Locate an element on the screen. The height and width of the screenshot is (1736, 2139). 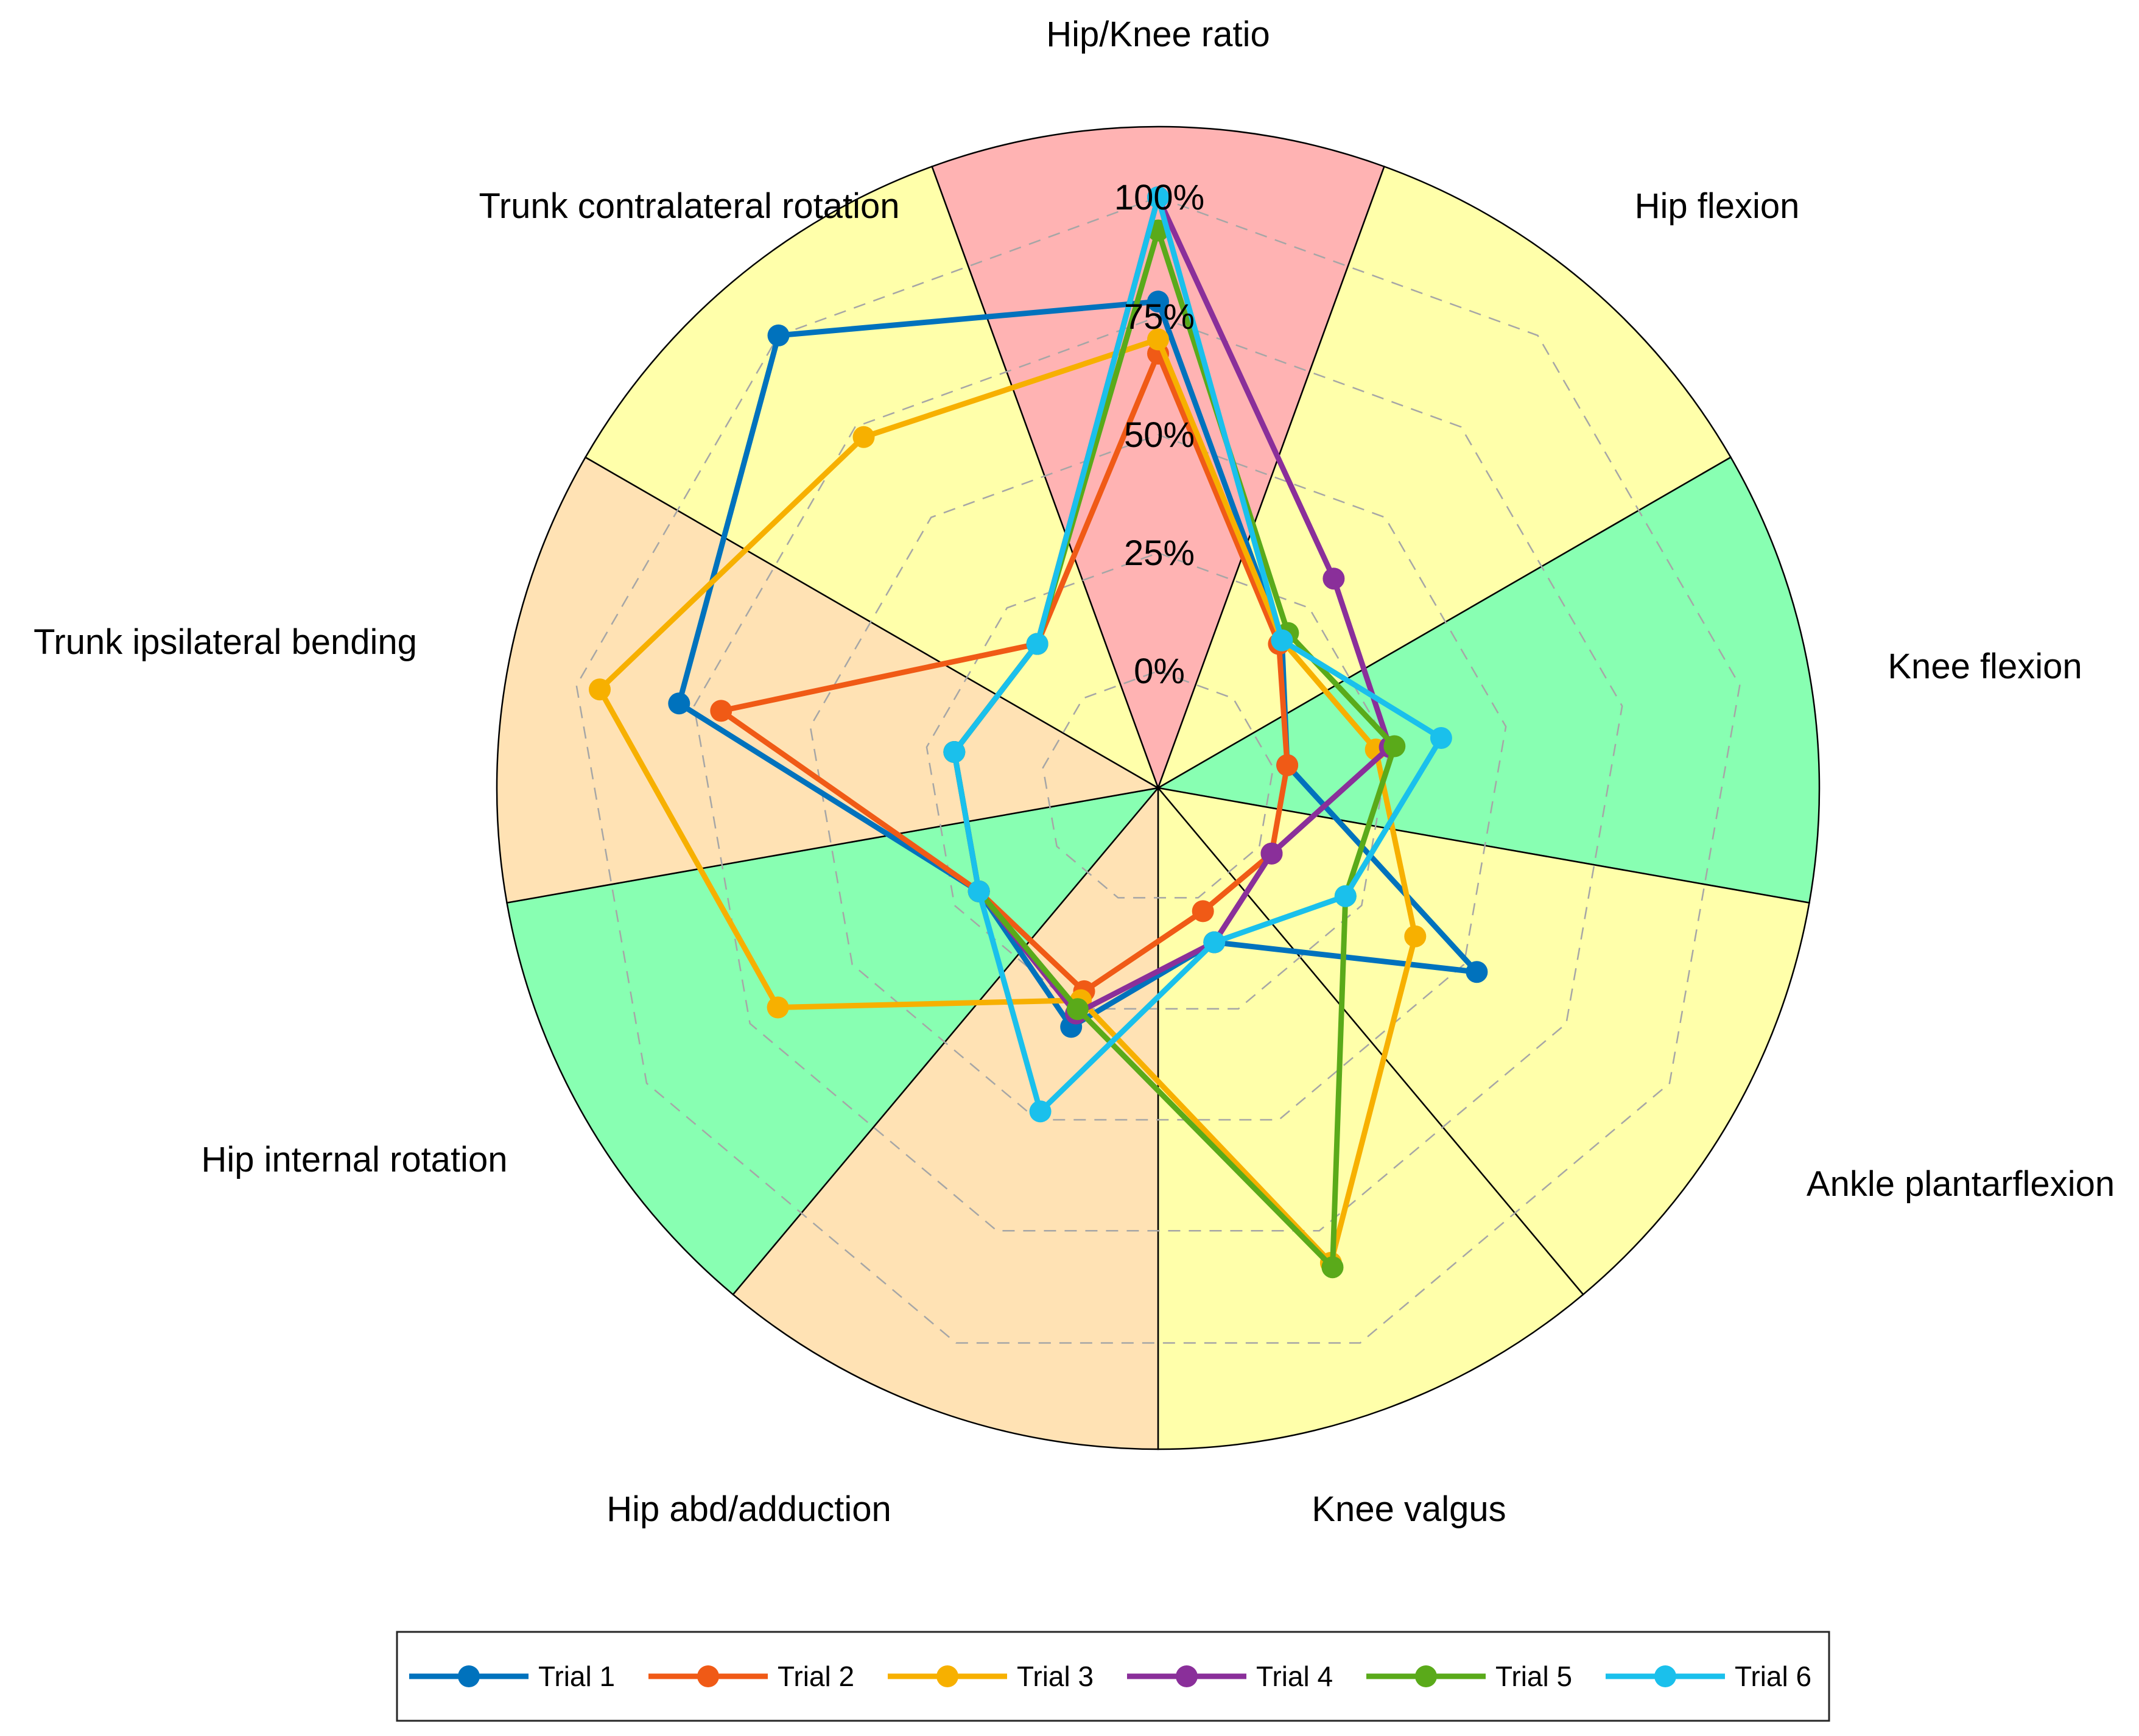
radial-tick-50: 50% is located at coordinates (1159, 435).